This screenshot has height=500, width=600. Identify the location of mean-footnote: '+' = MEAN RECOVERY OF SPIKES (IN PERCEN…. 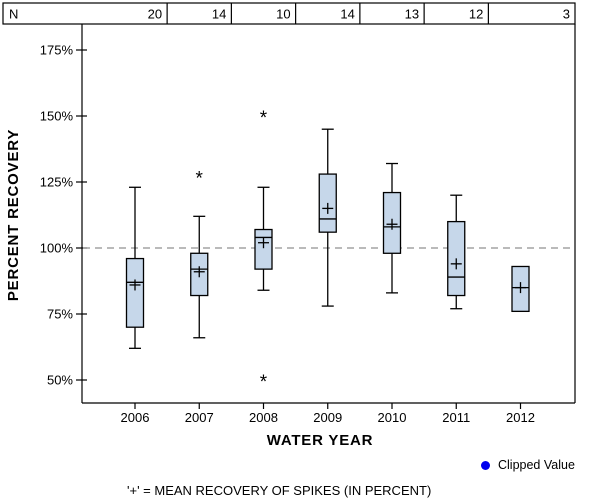
(279, 490).